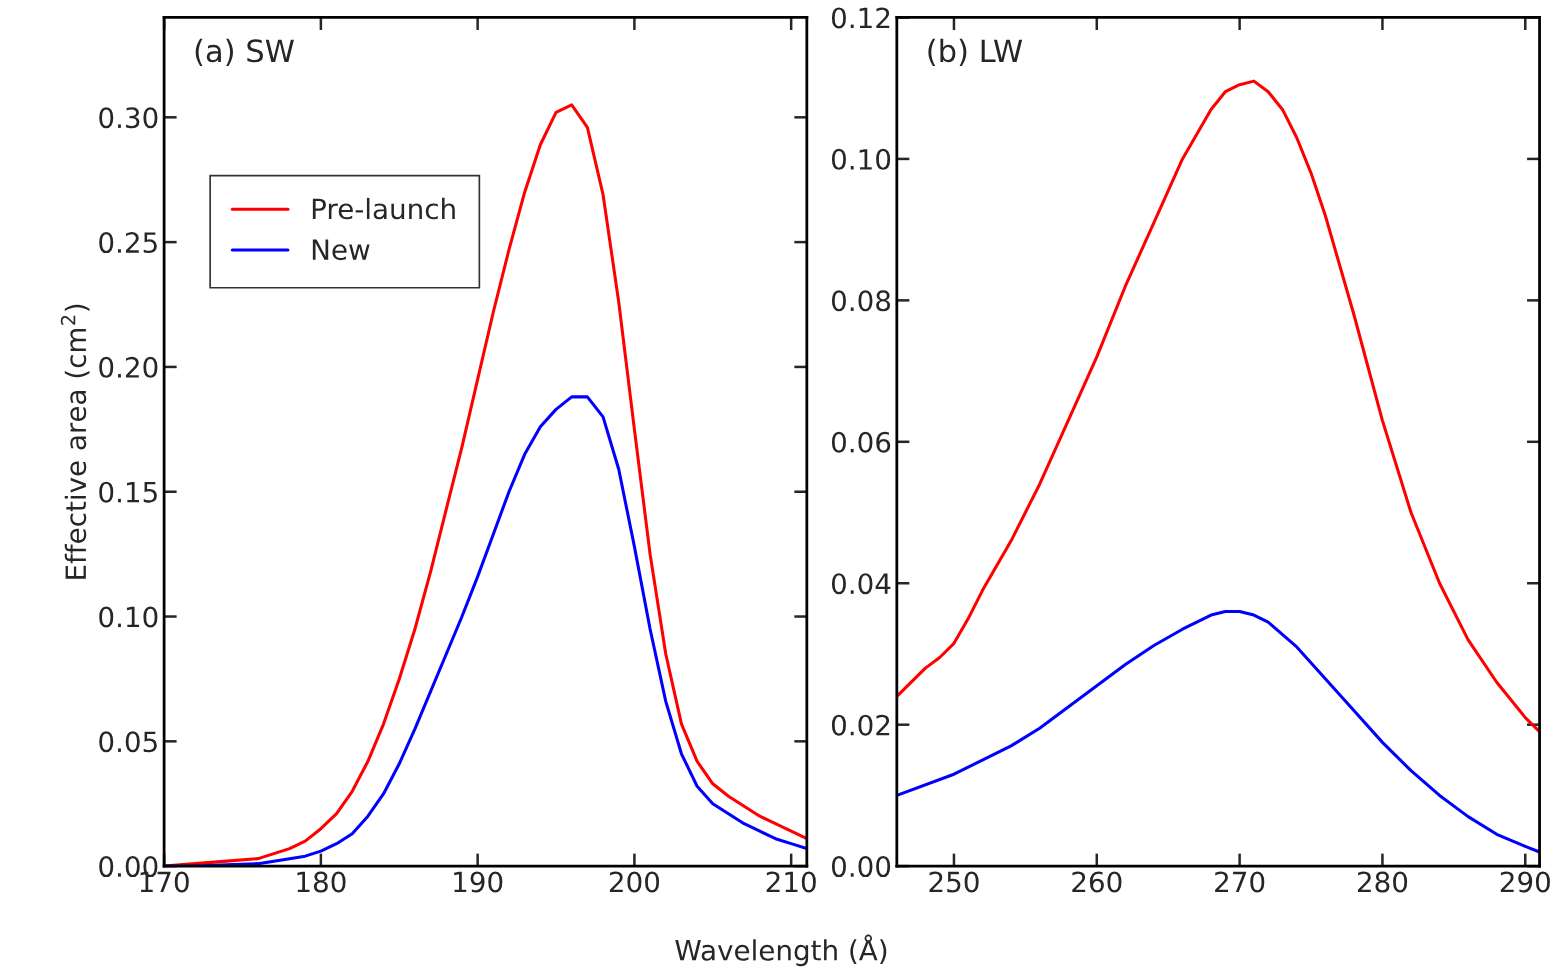  I want to click on y-tick-label: 0.02, so click(860, 725).